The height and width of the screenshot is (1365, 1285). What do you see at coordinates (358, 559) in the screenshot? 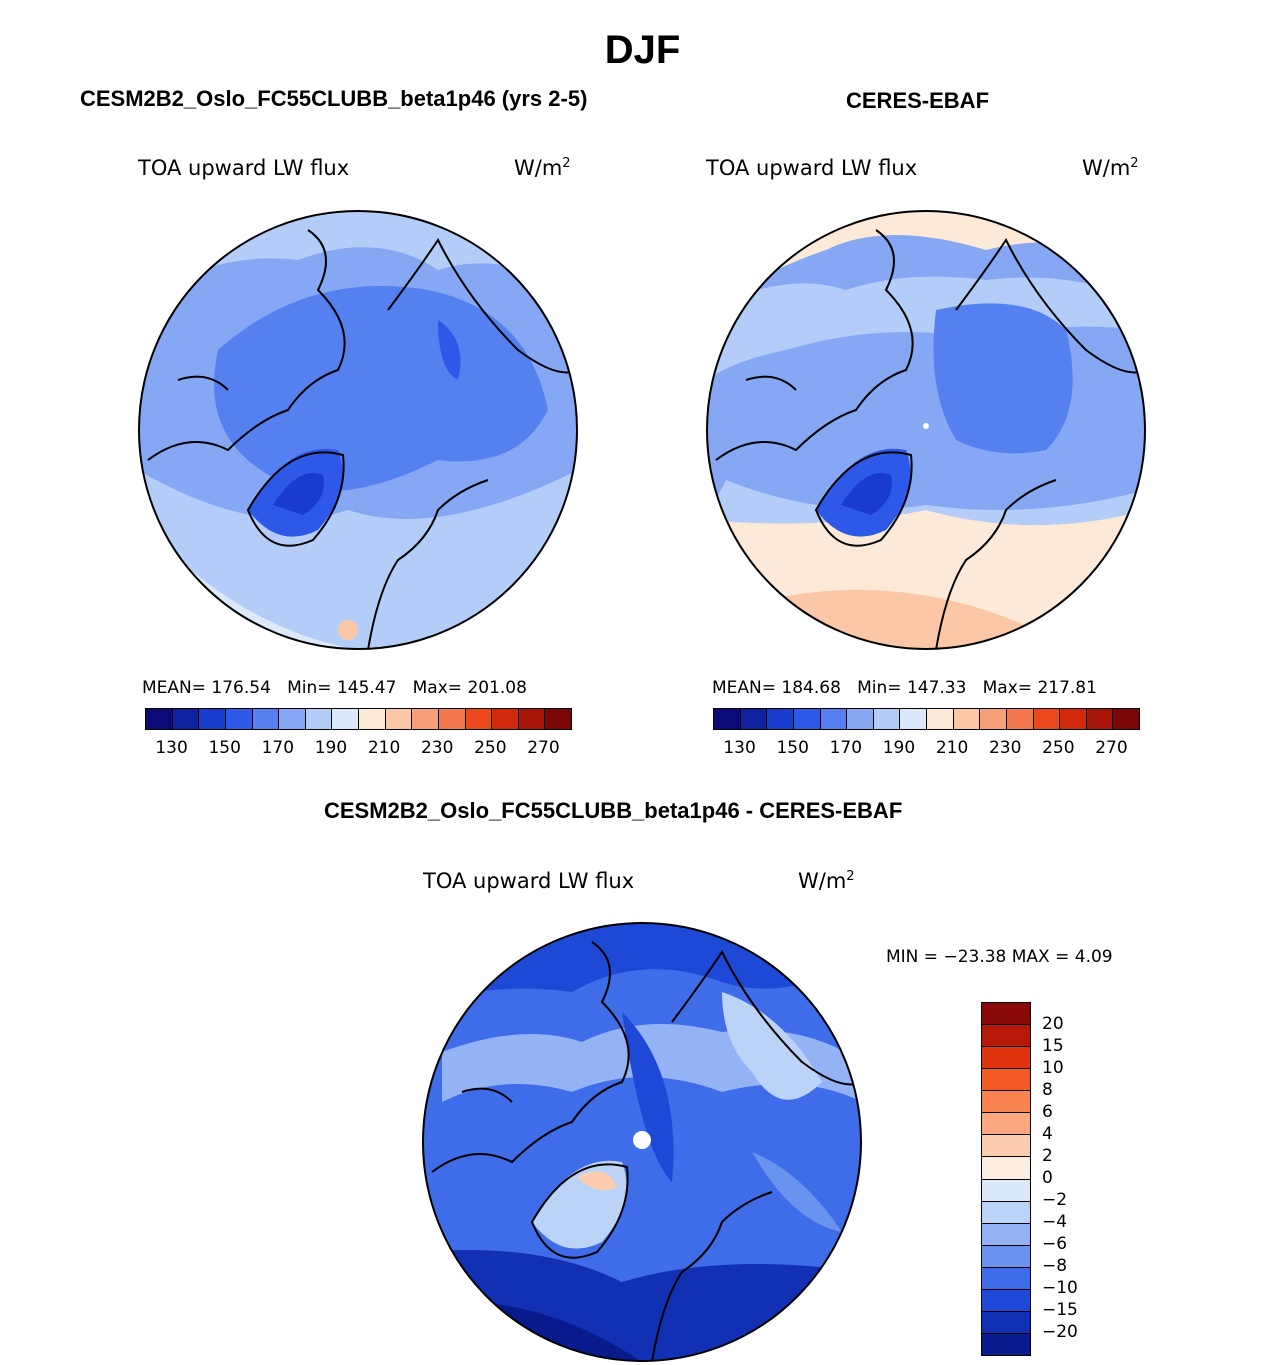
I see `model-field-lower-light` at bounding box center [358, 559].